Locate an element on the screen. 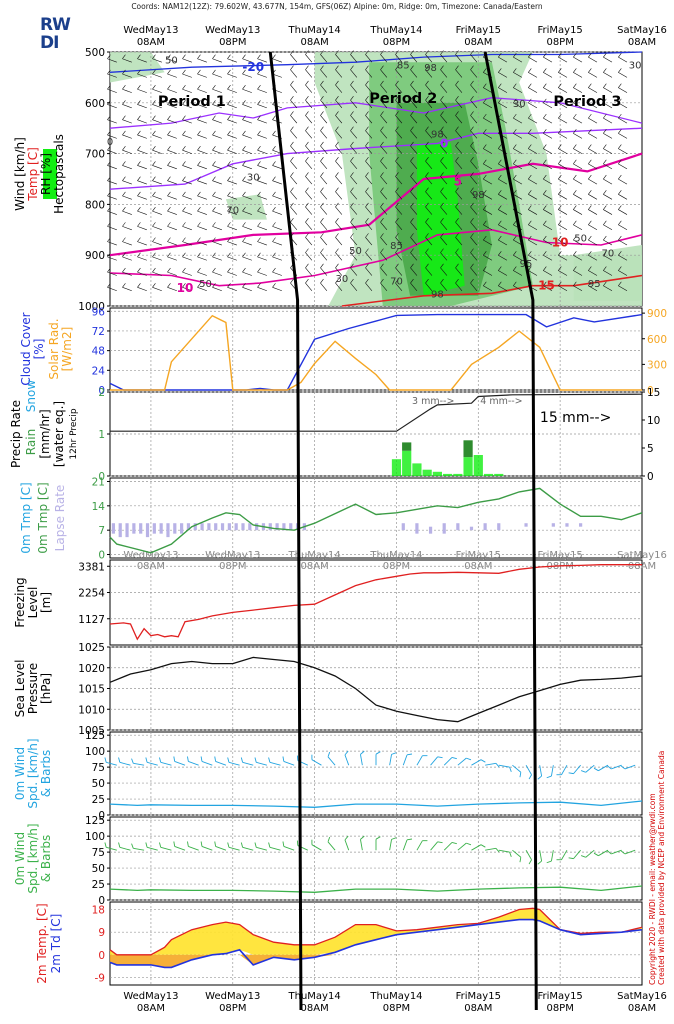 This screenshot has height=1024, width=674. tick-label-left: 900 is located at coordinates (95, 256).